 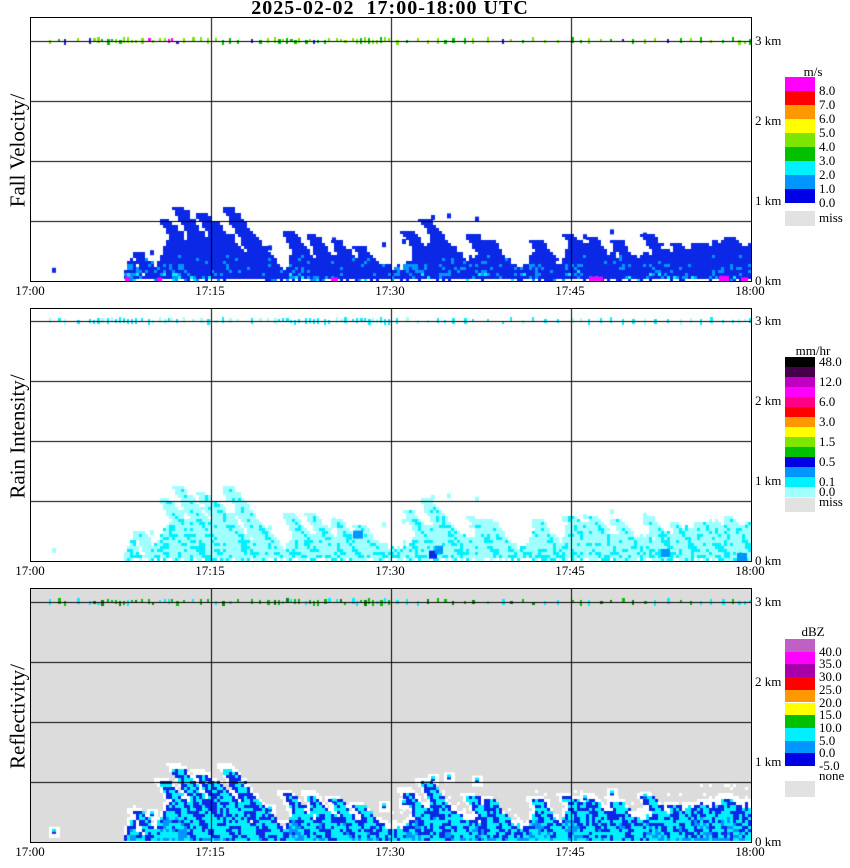 I want to click on legend-label-reflectivity: 10.0, so click(x=830, y=727).